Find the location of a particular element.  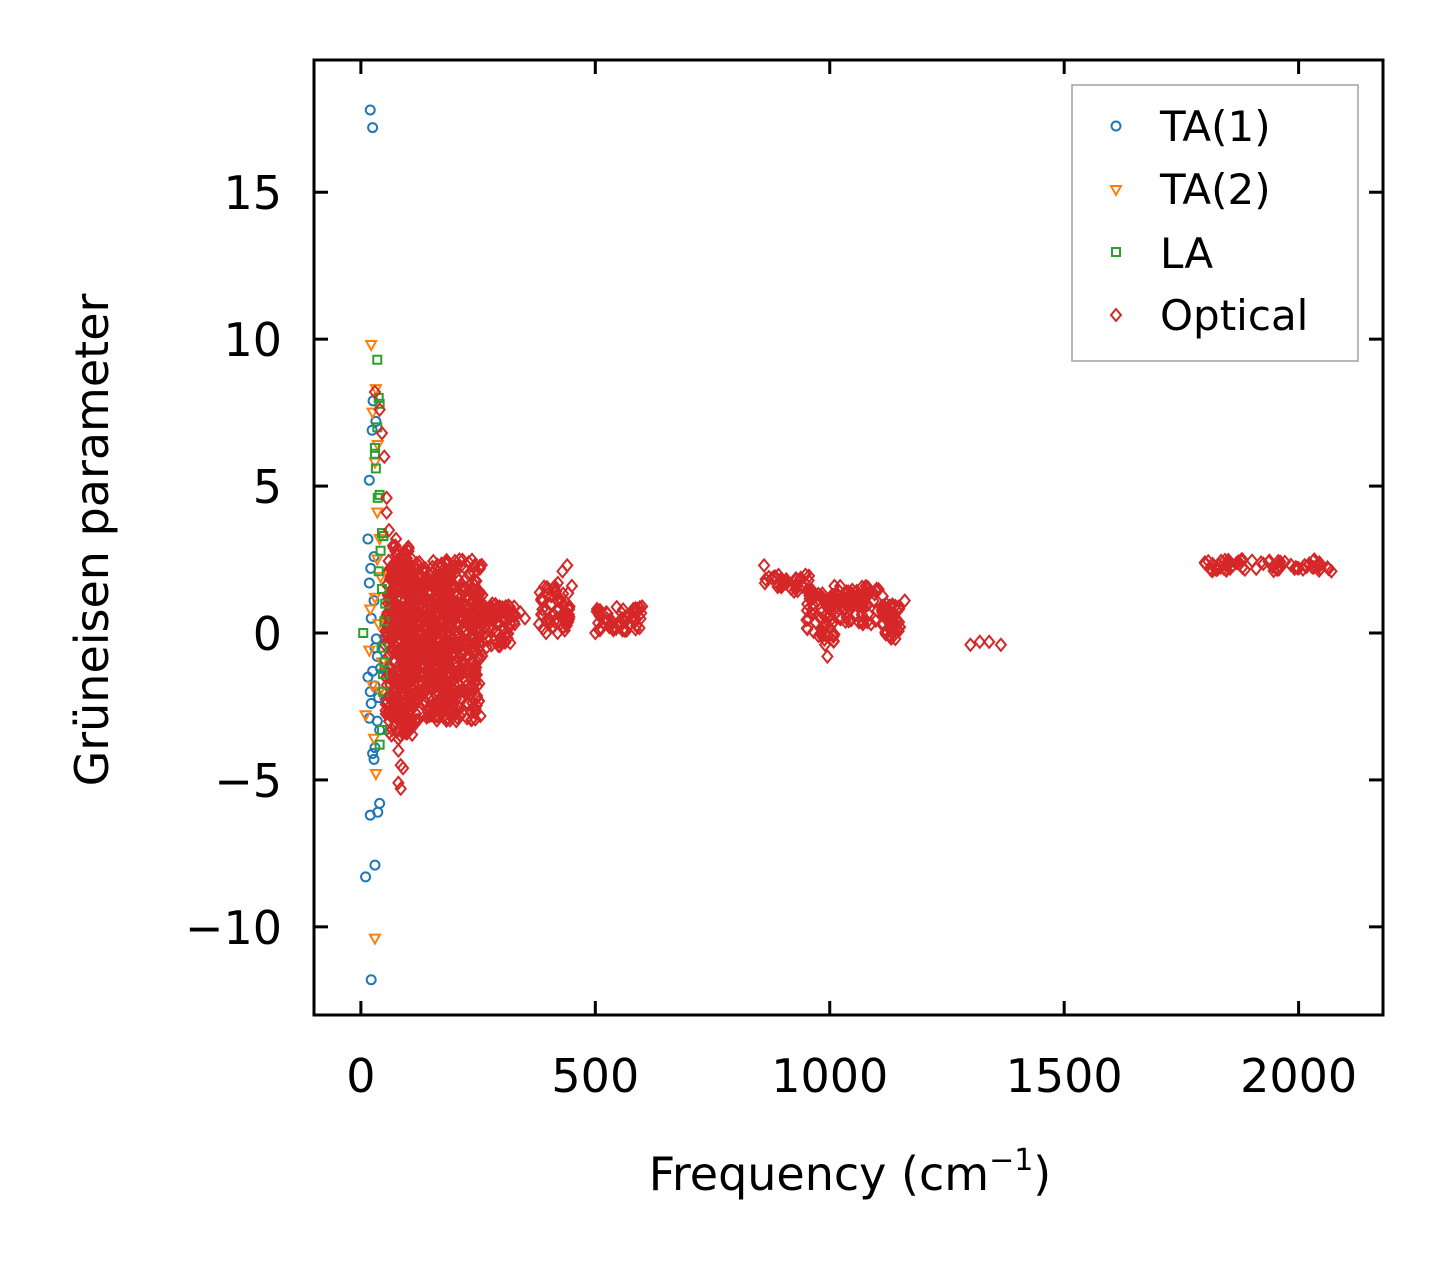

legend-label-optical: Optical is located at coordinates (1234, 315).